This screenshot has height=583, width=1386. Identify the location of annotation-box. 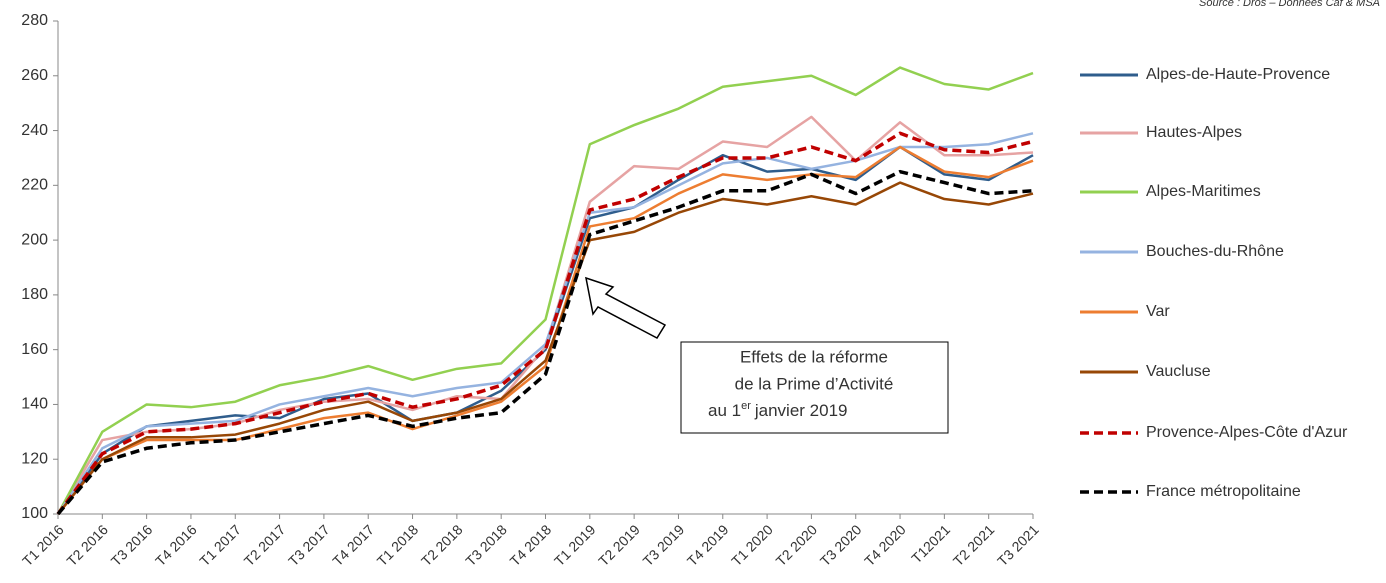
(814, 387).